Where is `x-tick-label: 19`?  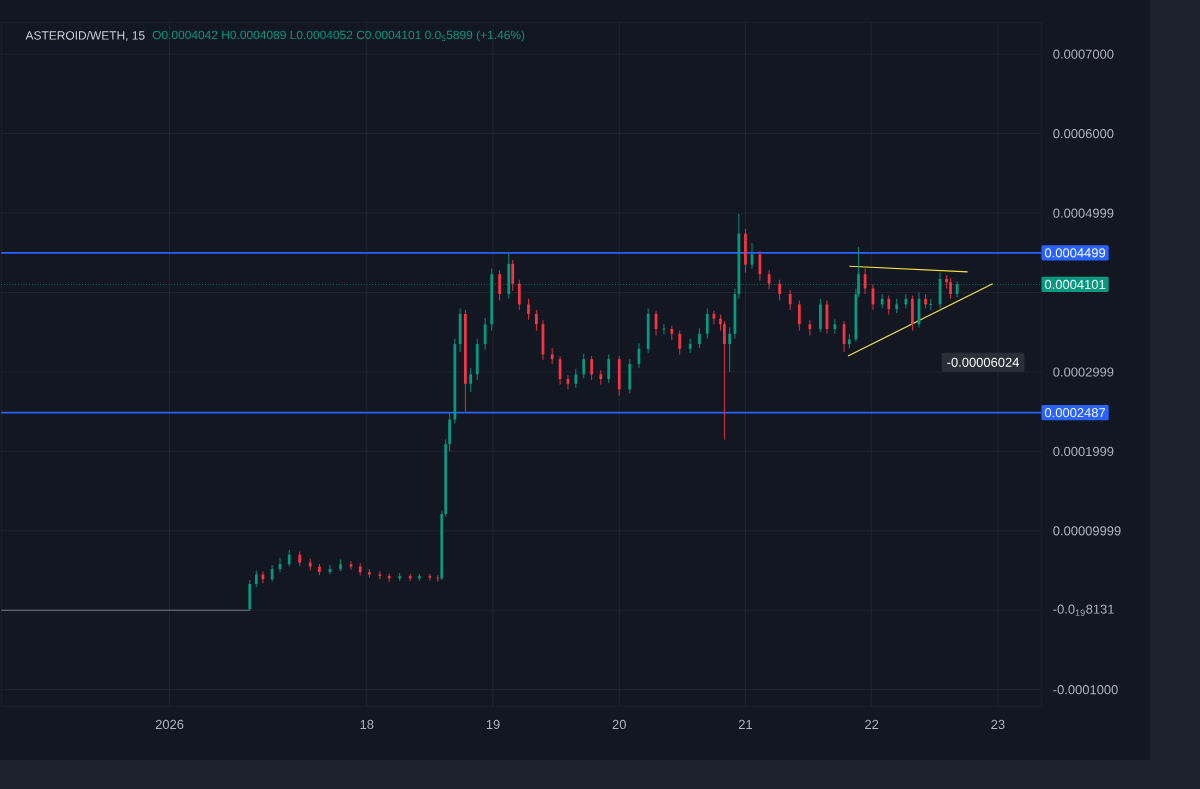 x-tick-label: 19 is located at coordinates (493, 724).